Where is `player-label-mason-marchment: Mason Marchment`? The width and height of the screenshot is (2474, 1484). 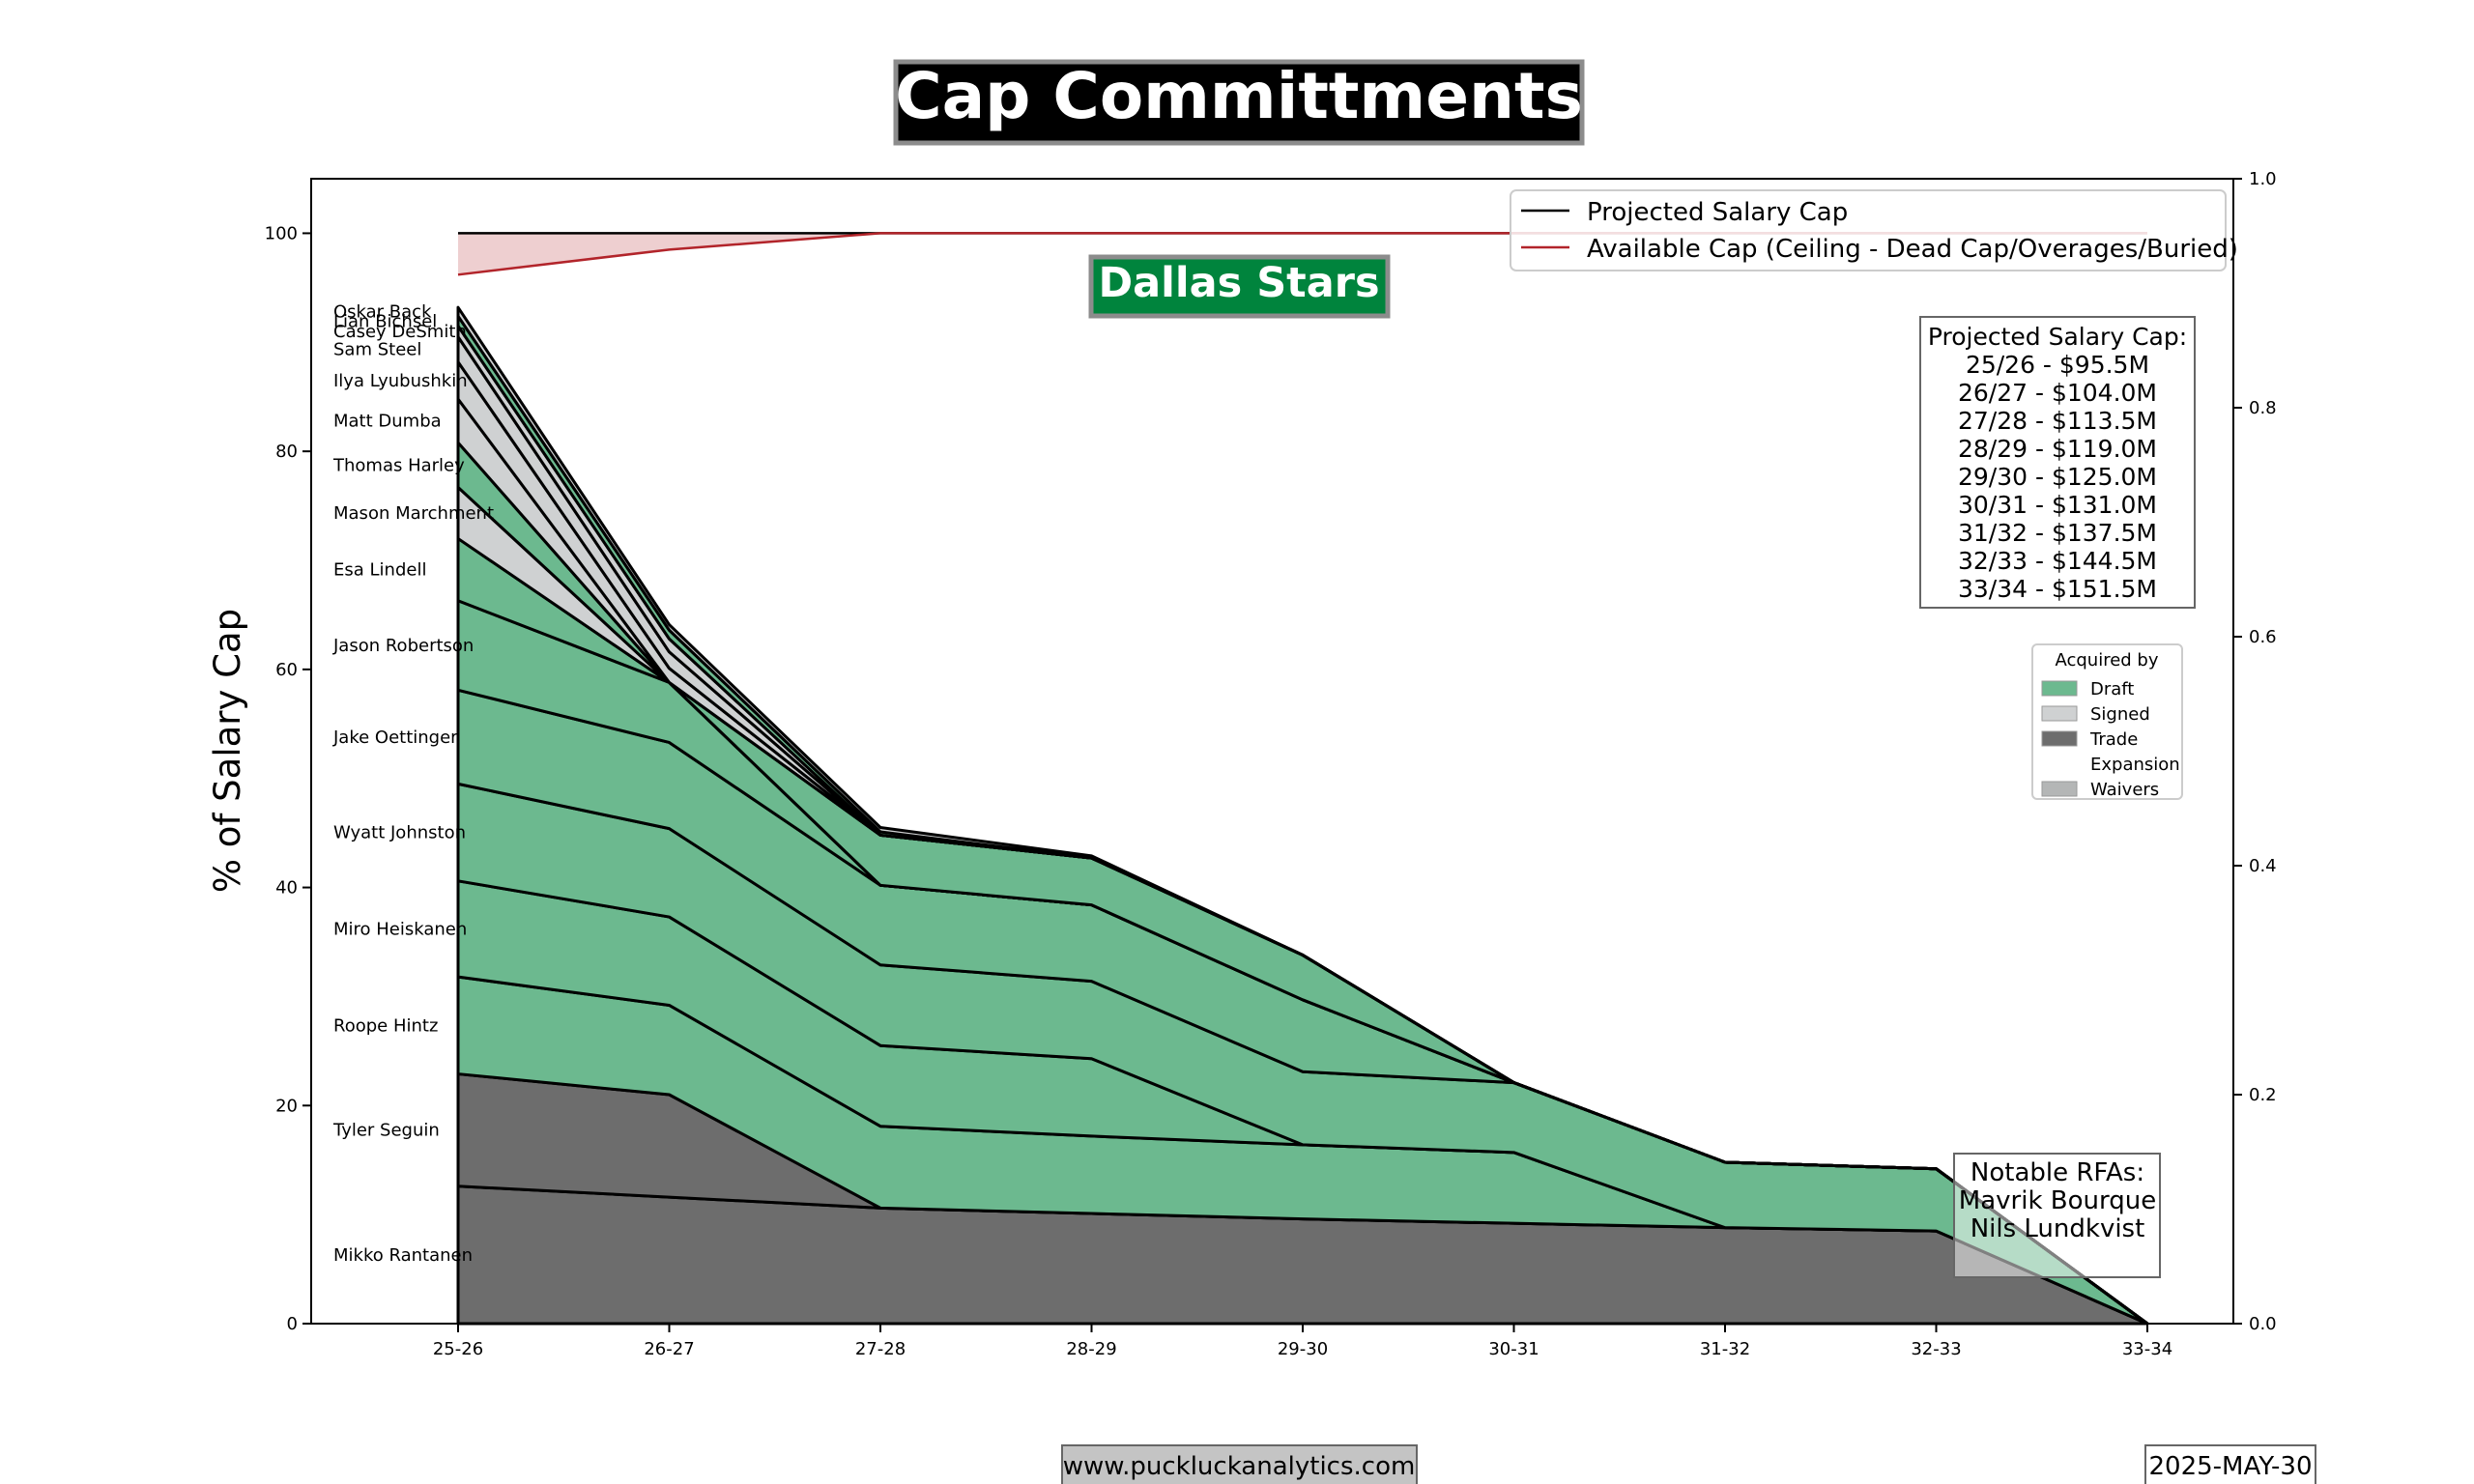 player-label-mason-marchment: Mason Marchment is located at coordinates (414, 513).